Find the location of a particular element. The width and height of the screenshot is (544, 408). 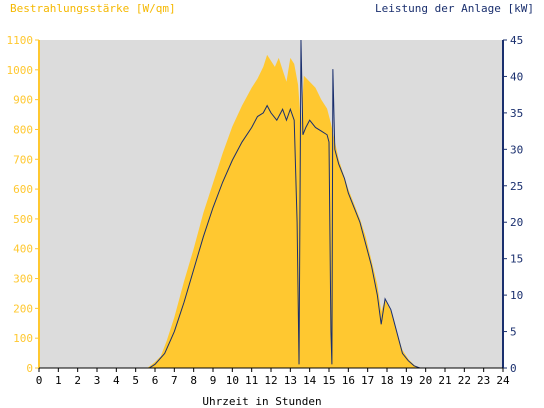

right-axis-tick-label: 40 is located at coordinates (516, 76).